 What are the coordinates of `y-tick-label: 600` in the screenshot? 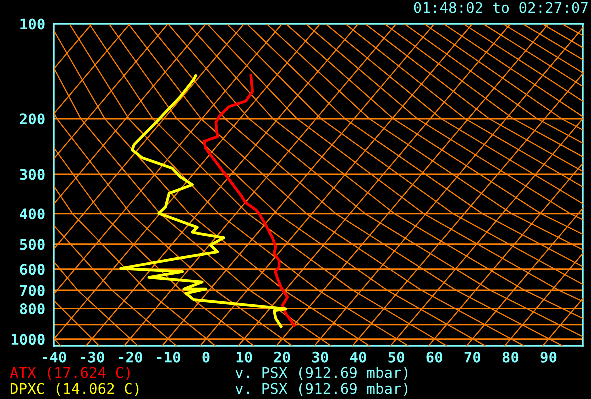 It's located at (32, 270).